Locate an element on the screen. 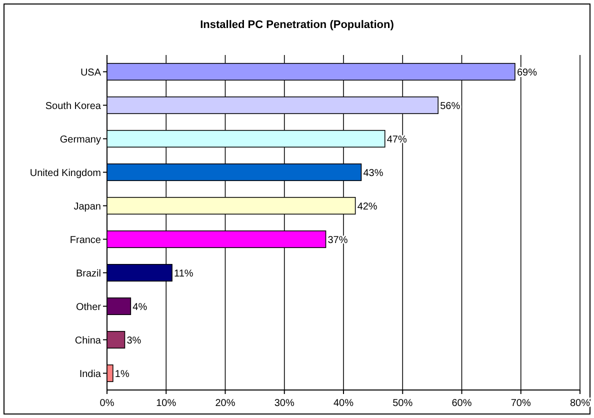  y-tick-label: France is located at coordinates (86, 240).